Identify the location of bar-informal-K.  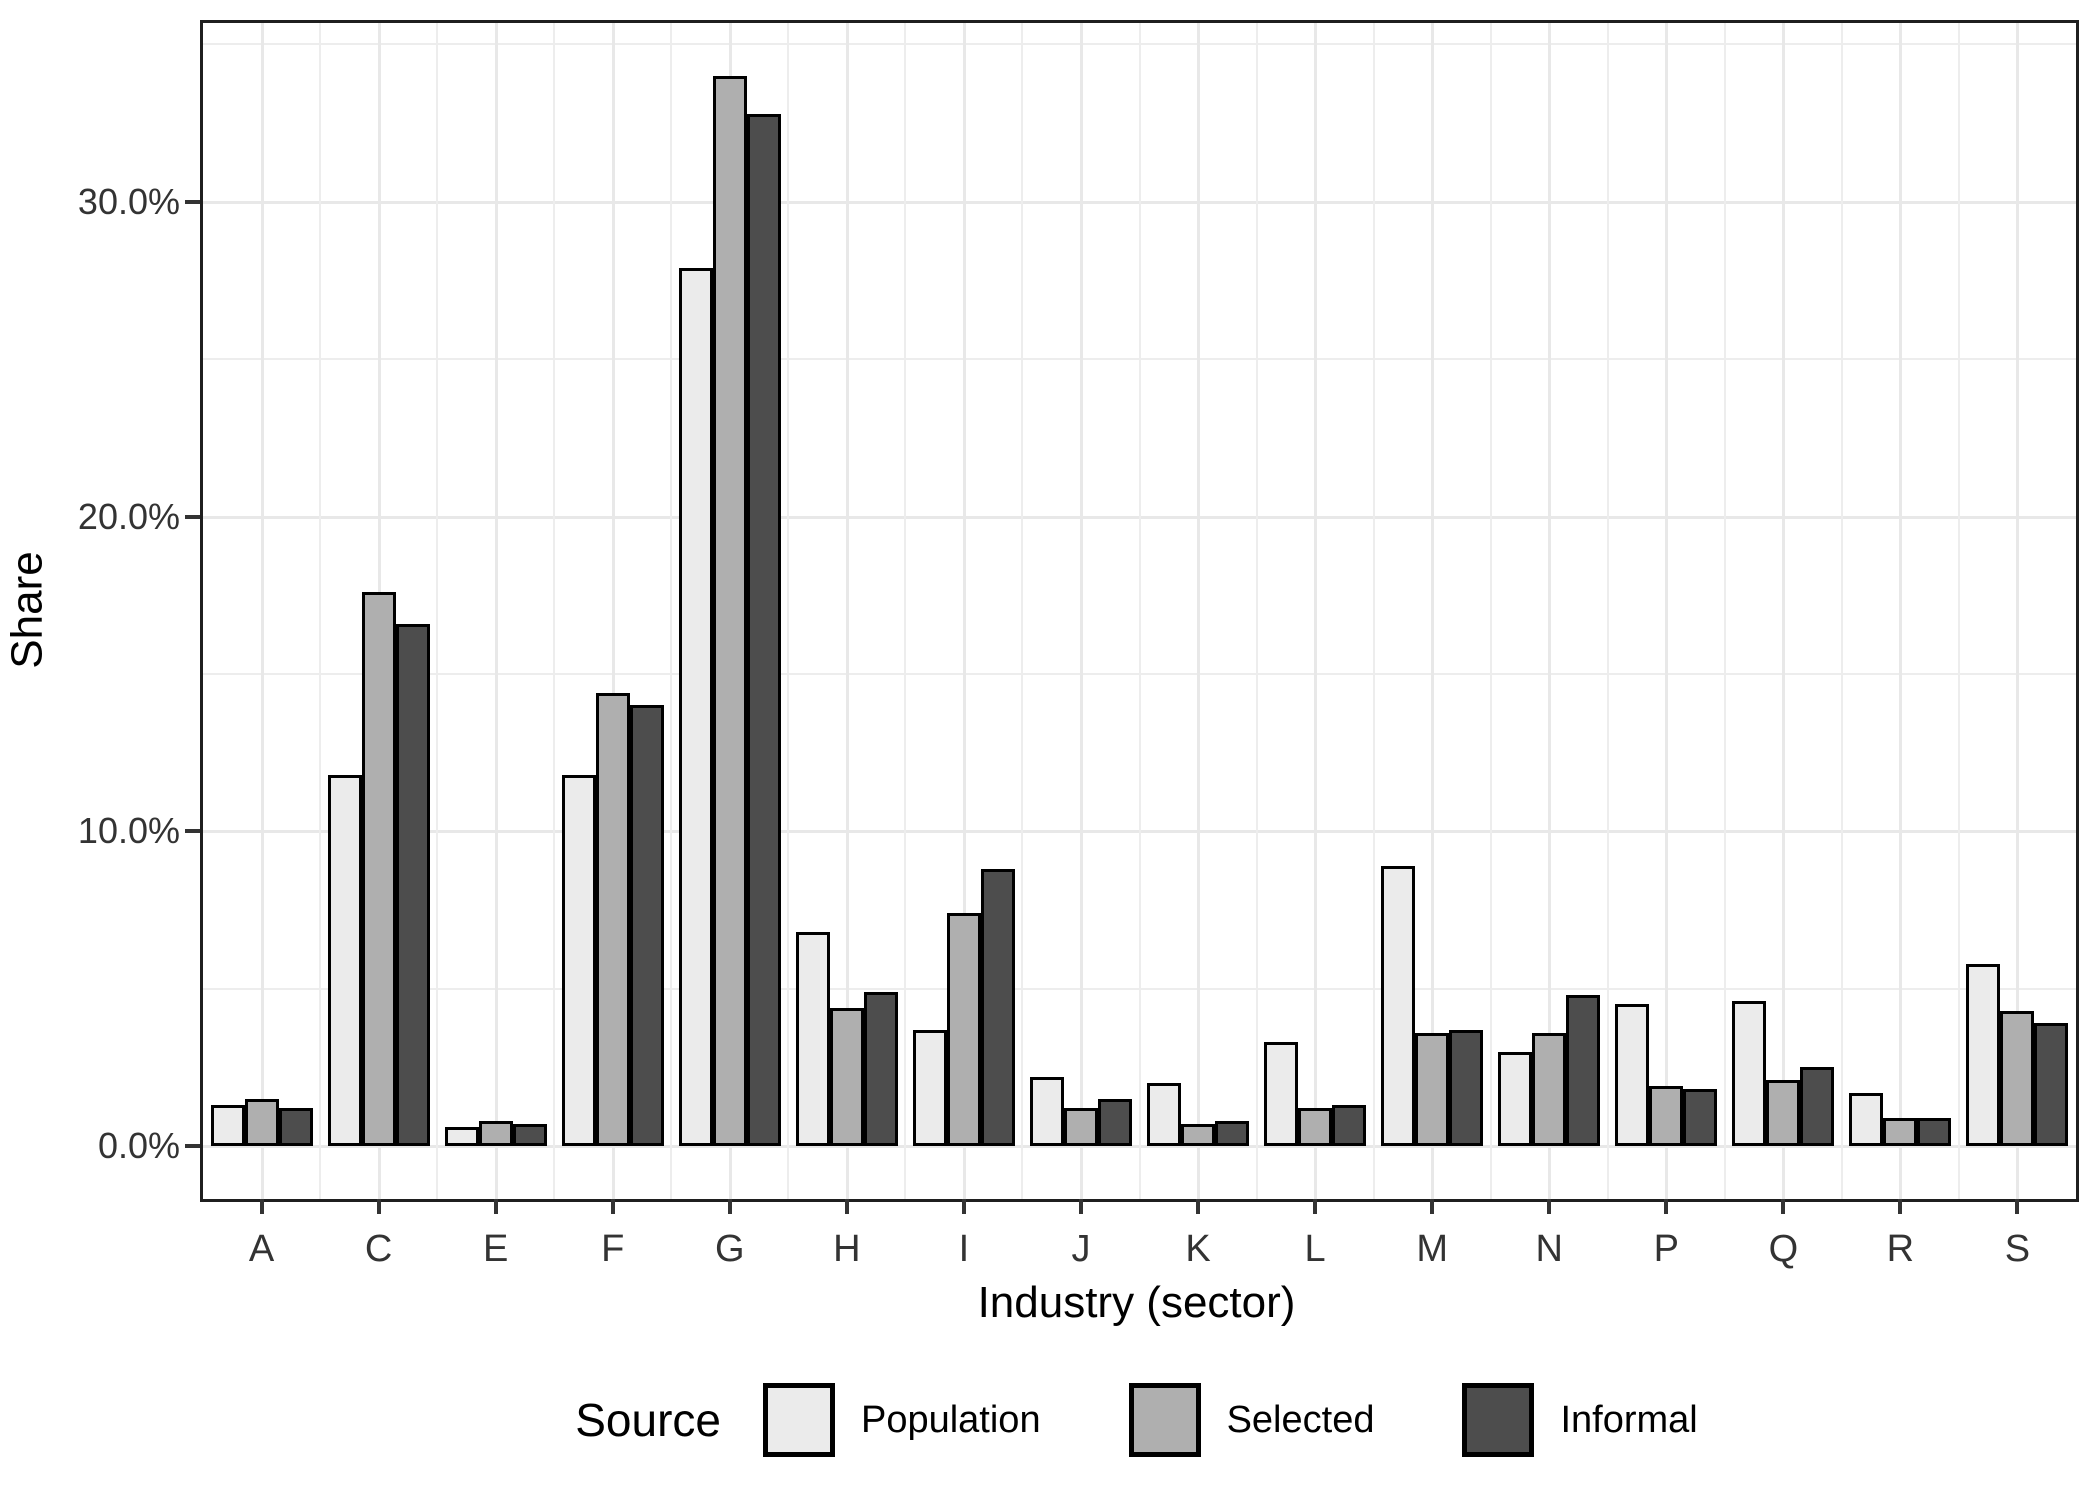
(1232, 1133).